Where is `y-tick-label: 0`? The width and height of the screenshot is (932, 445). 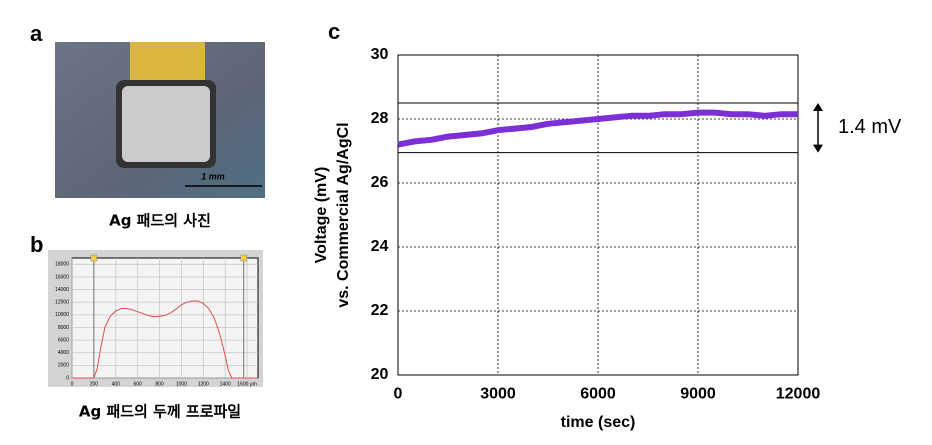 y-tick-label: 0 is located at coordinates (67, 378).